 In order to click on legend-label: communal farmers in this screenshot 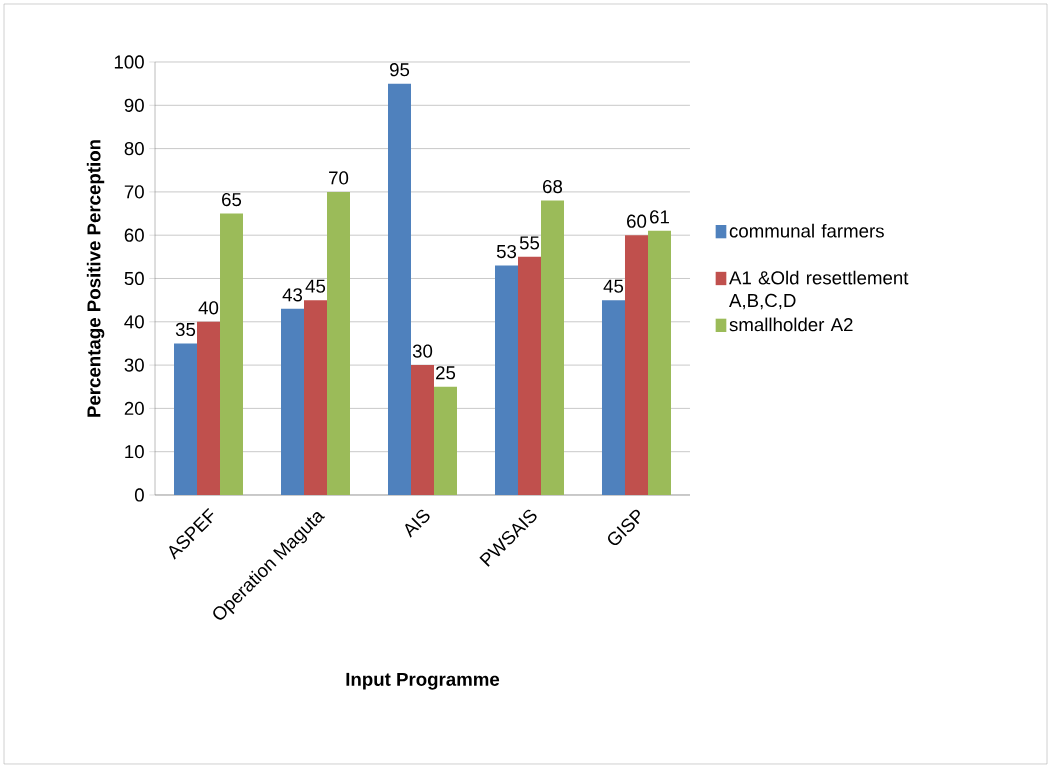, I will do `click(806, 230)`.